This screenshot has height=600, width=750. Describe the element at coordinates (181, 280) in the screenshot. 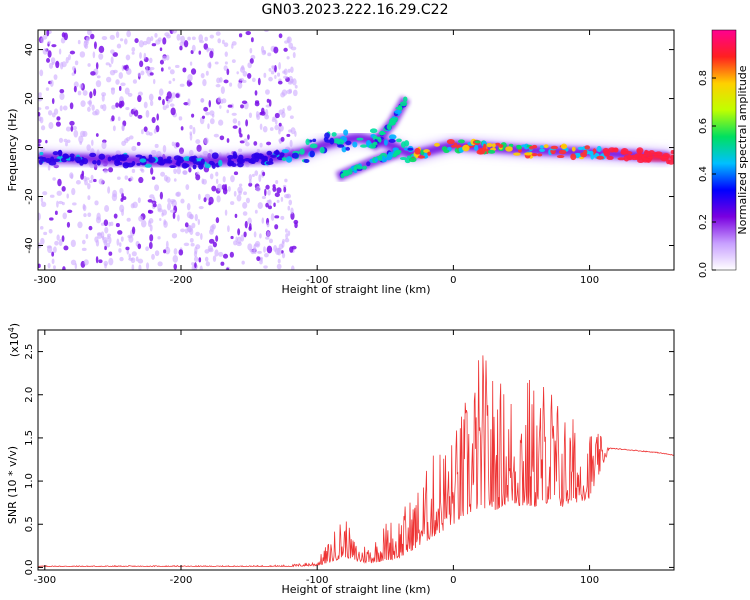

I see `spectrogram-x-tick-label: -200` at that location.